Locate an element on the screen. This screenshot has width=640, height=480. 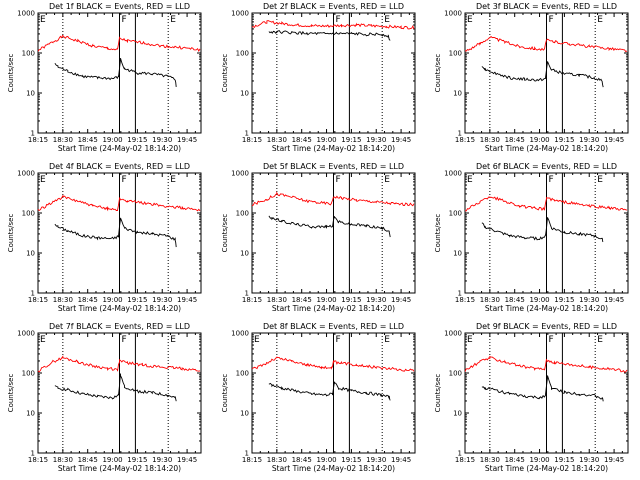
panel-title: Det 4f BLACK = Events, RED = LLD is located at coordinates (119, 166).